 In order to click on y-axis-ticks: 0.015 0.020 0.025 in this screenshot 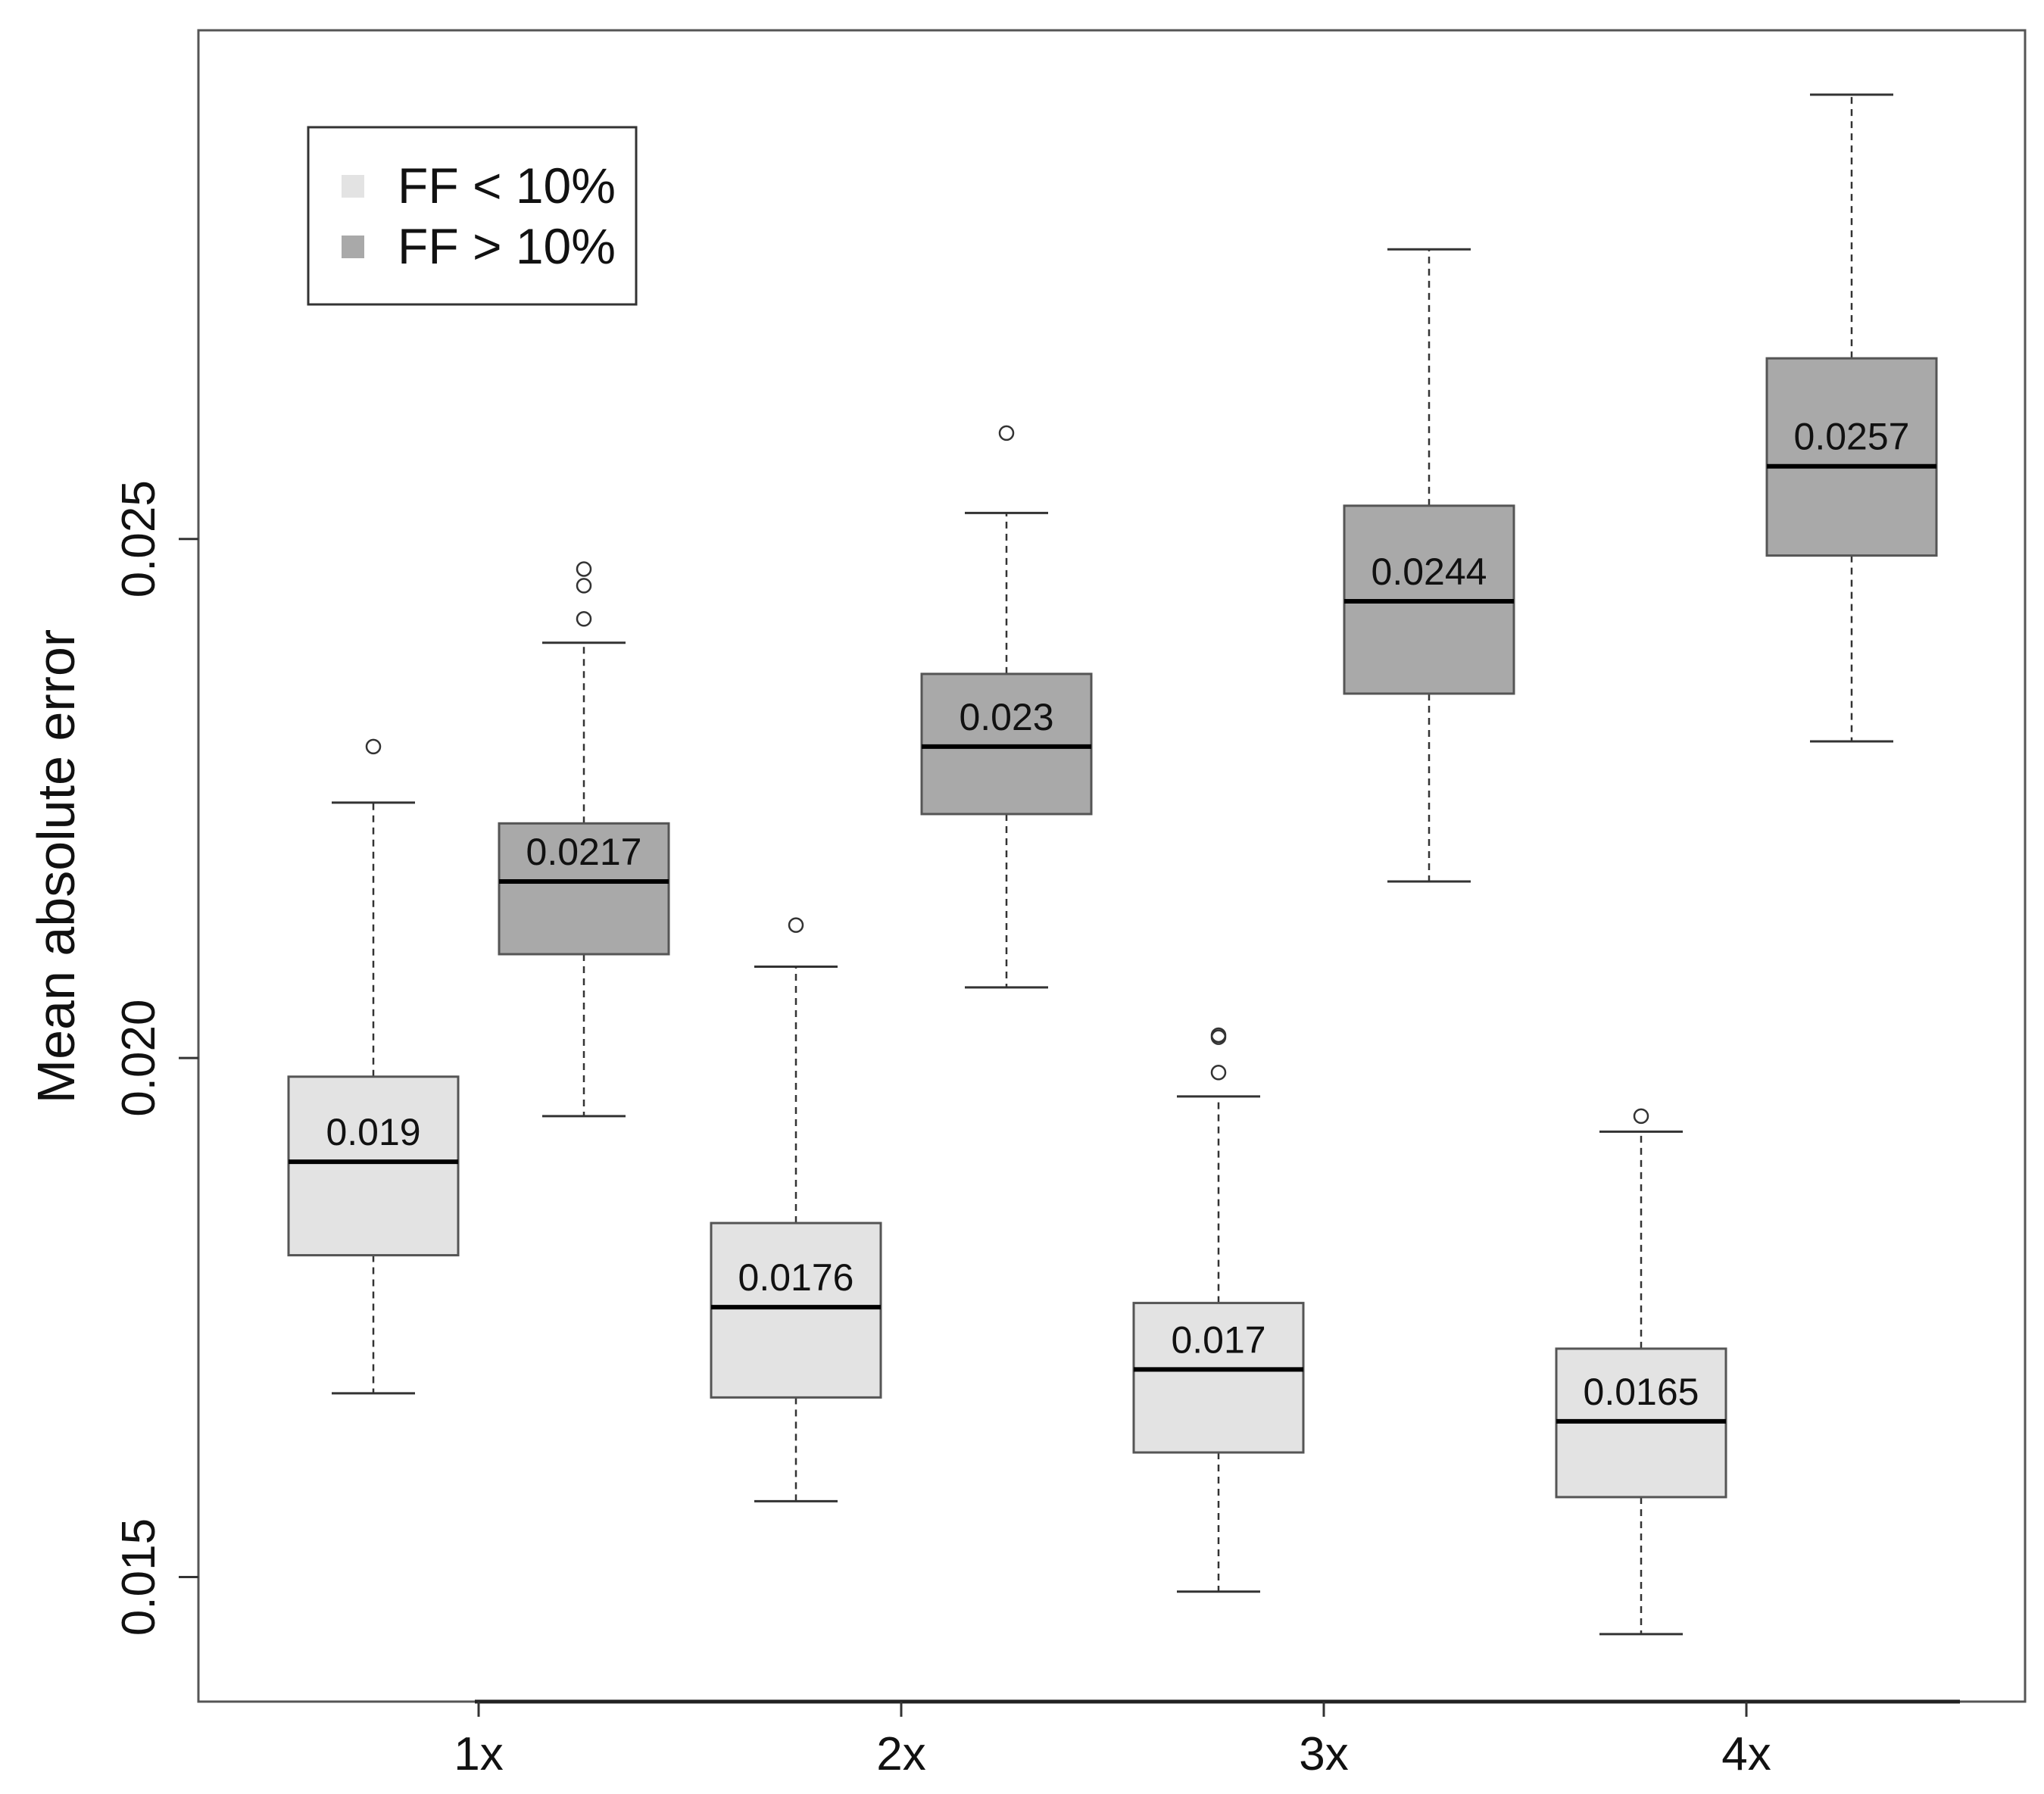, I will do `click(155, 1058)`.